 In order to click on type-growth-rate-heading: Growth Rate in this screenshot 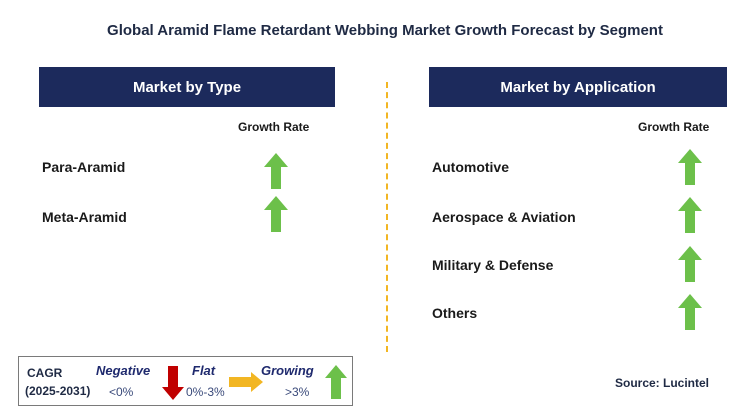, I will do `click(274, 127)`.